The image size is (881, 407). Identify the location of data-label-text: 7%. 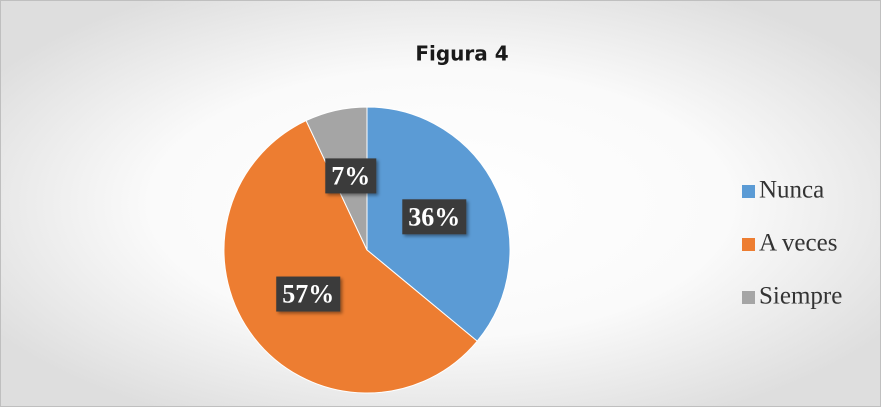
(350, 175).